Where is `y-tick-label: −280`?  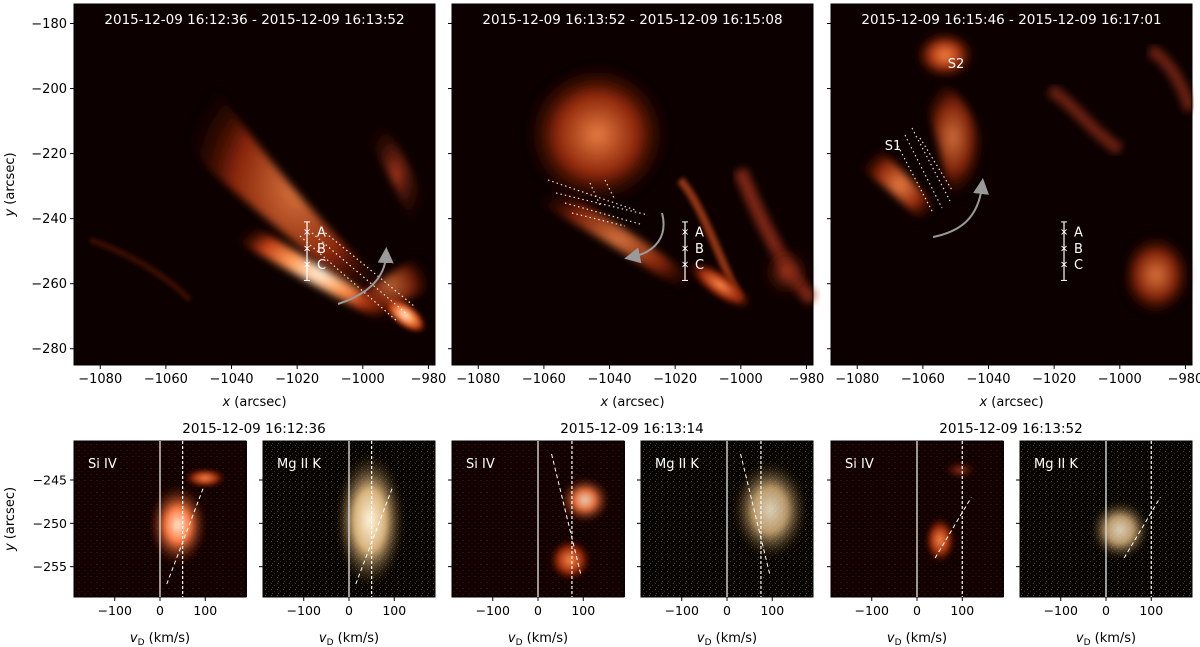 y-tick-label: −280 is located at coordinates (49, 349).